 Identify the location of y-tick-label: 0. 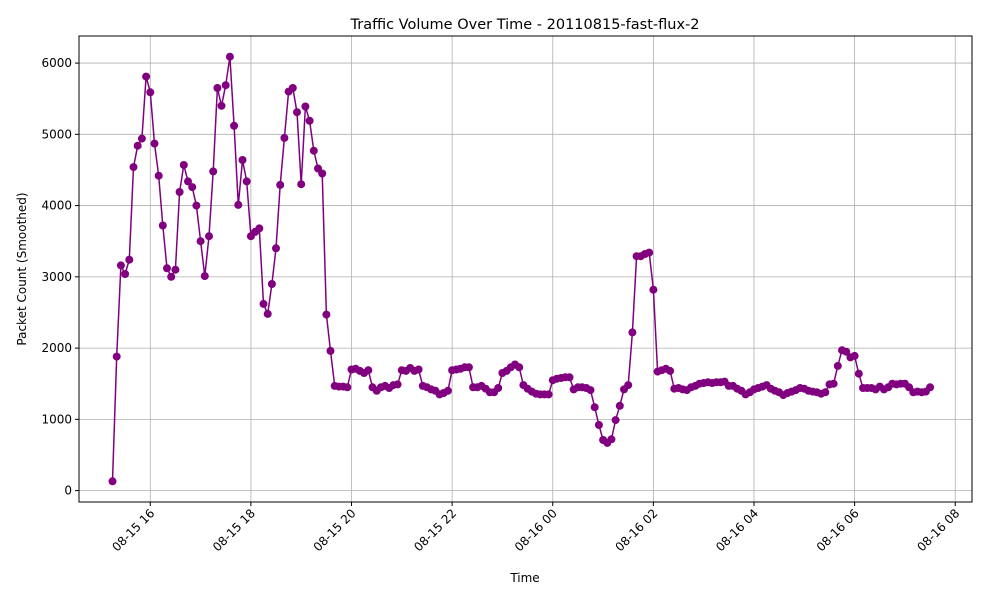
(68, 491).